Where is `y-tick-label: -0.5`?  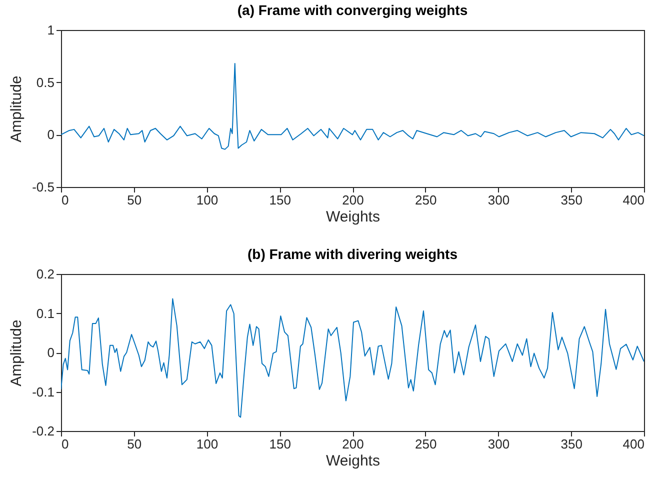 y-tick-label: -0.5 is located at coordinates (43, 187).